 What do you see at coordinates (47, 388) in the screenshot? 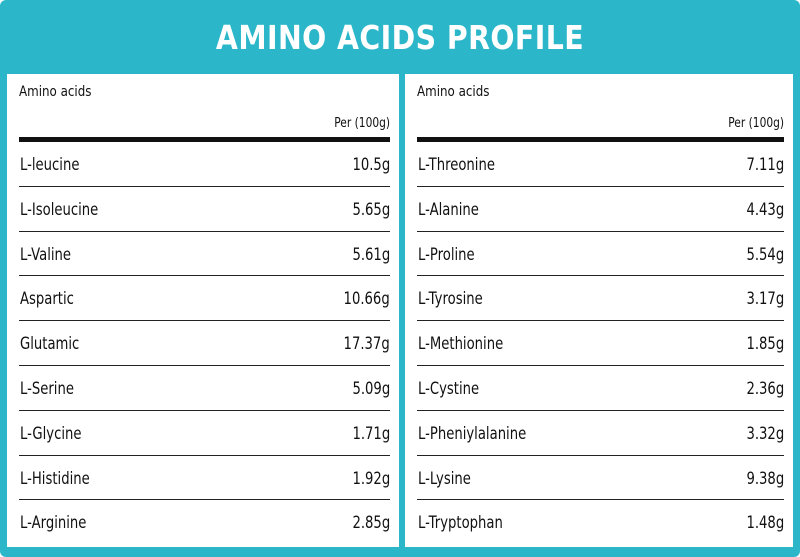
I see `amino-acid-name: L-Serine` at bounding box center [47, 388].